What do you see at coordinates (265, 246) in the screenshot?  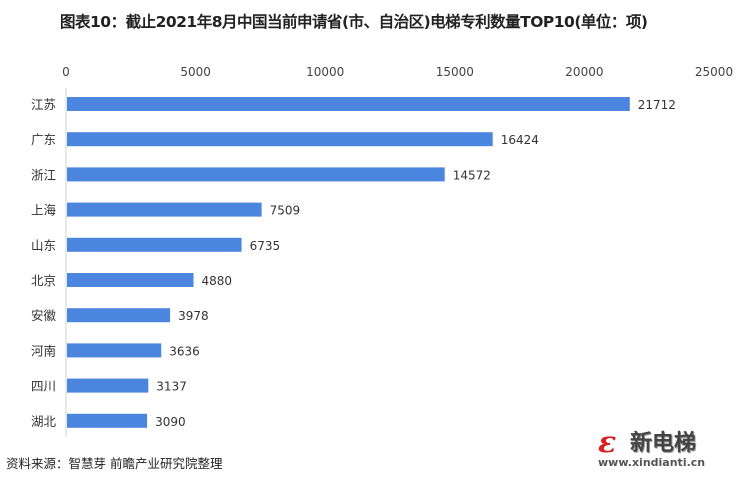 I see `data-label: 6735` at bounding box center [265, 246].